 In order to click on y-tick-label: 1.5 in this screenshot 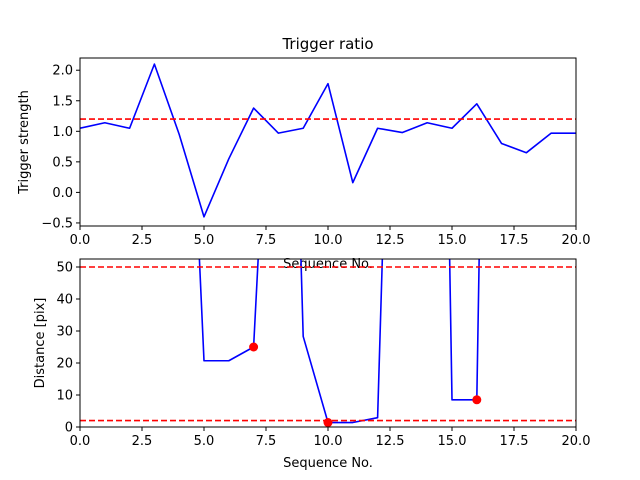, I will do `click(62, 101)`.